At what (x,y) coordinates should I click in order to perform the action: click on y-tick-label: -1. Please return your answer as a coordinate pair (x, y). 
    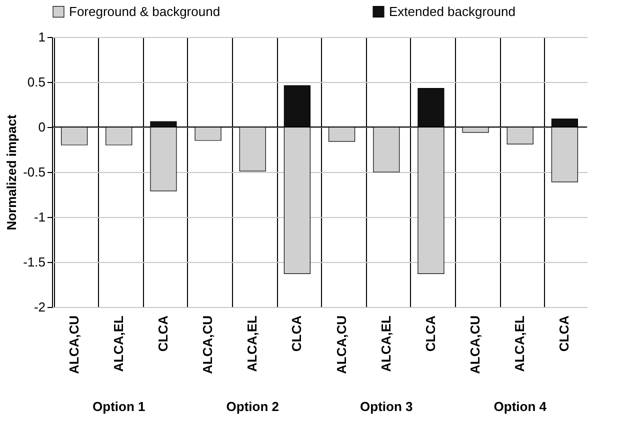
    Looking at the image, I should click on (40, 217).